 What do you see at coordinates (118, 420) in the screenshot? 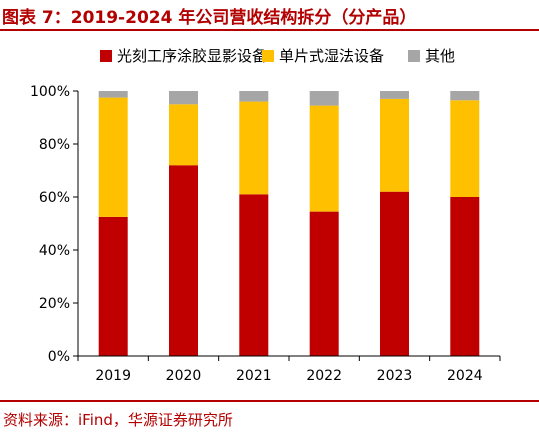
I see `source-note: 资料来源：iFind，华源证券研究所` at bounding box center [118, 420].